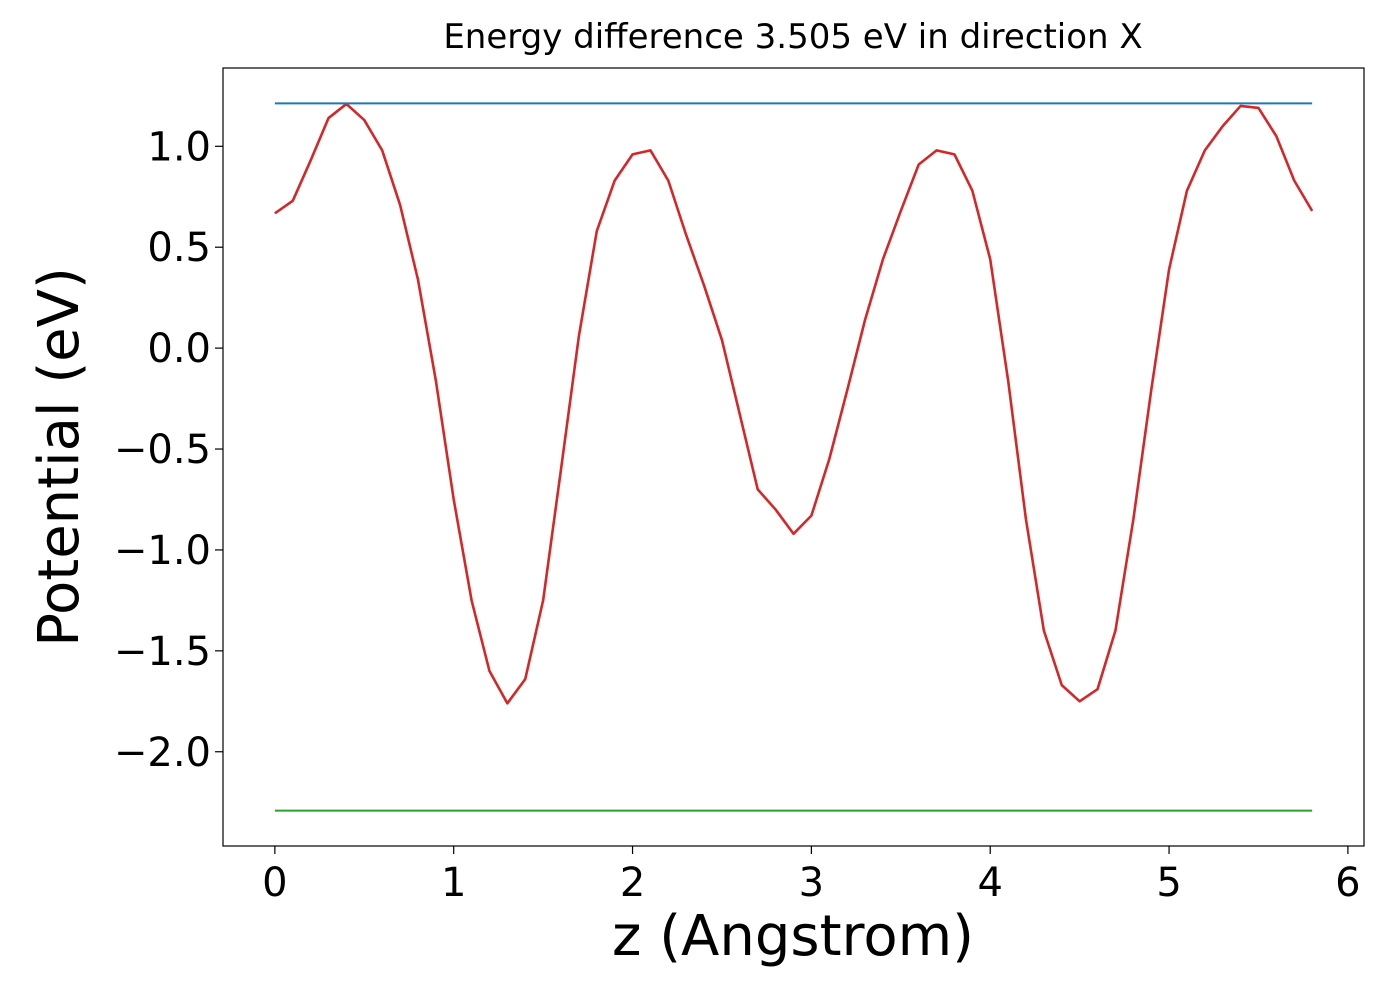 The height and width of the screenshot is (1004, 1400). I want to click on x-tick-label: 6, so click(1347, 883).